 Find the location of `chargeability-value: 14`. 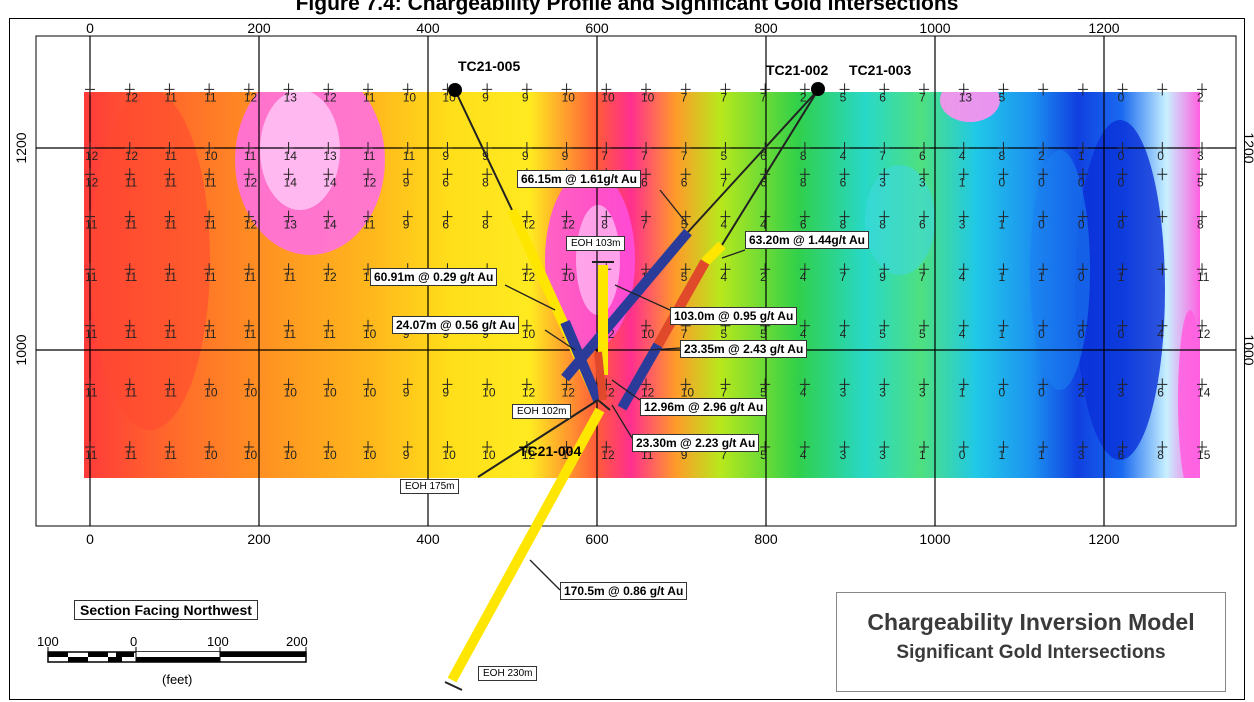

chargeability-value: 14 is located at coordinates (1204, 392).